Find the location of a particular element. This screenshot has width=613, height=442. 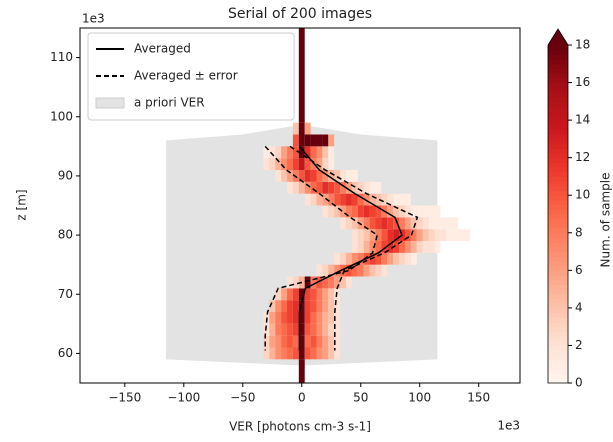

y-axis-label: z [m] is located at coordinates (22, 204).